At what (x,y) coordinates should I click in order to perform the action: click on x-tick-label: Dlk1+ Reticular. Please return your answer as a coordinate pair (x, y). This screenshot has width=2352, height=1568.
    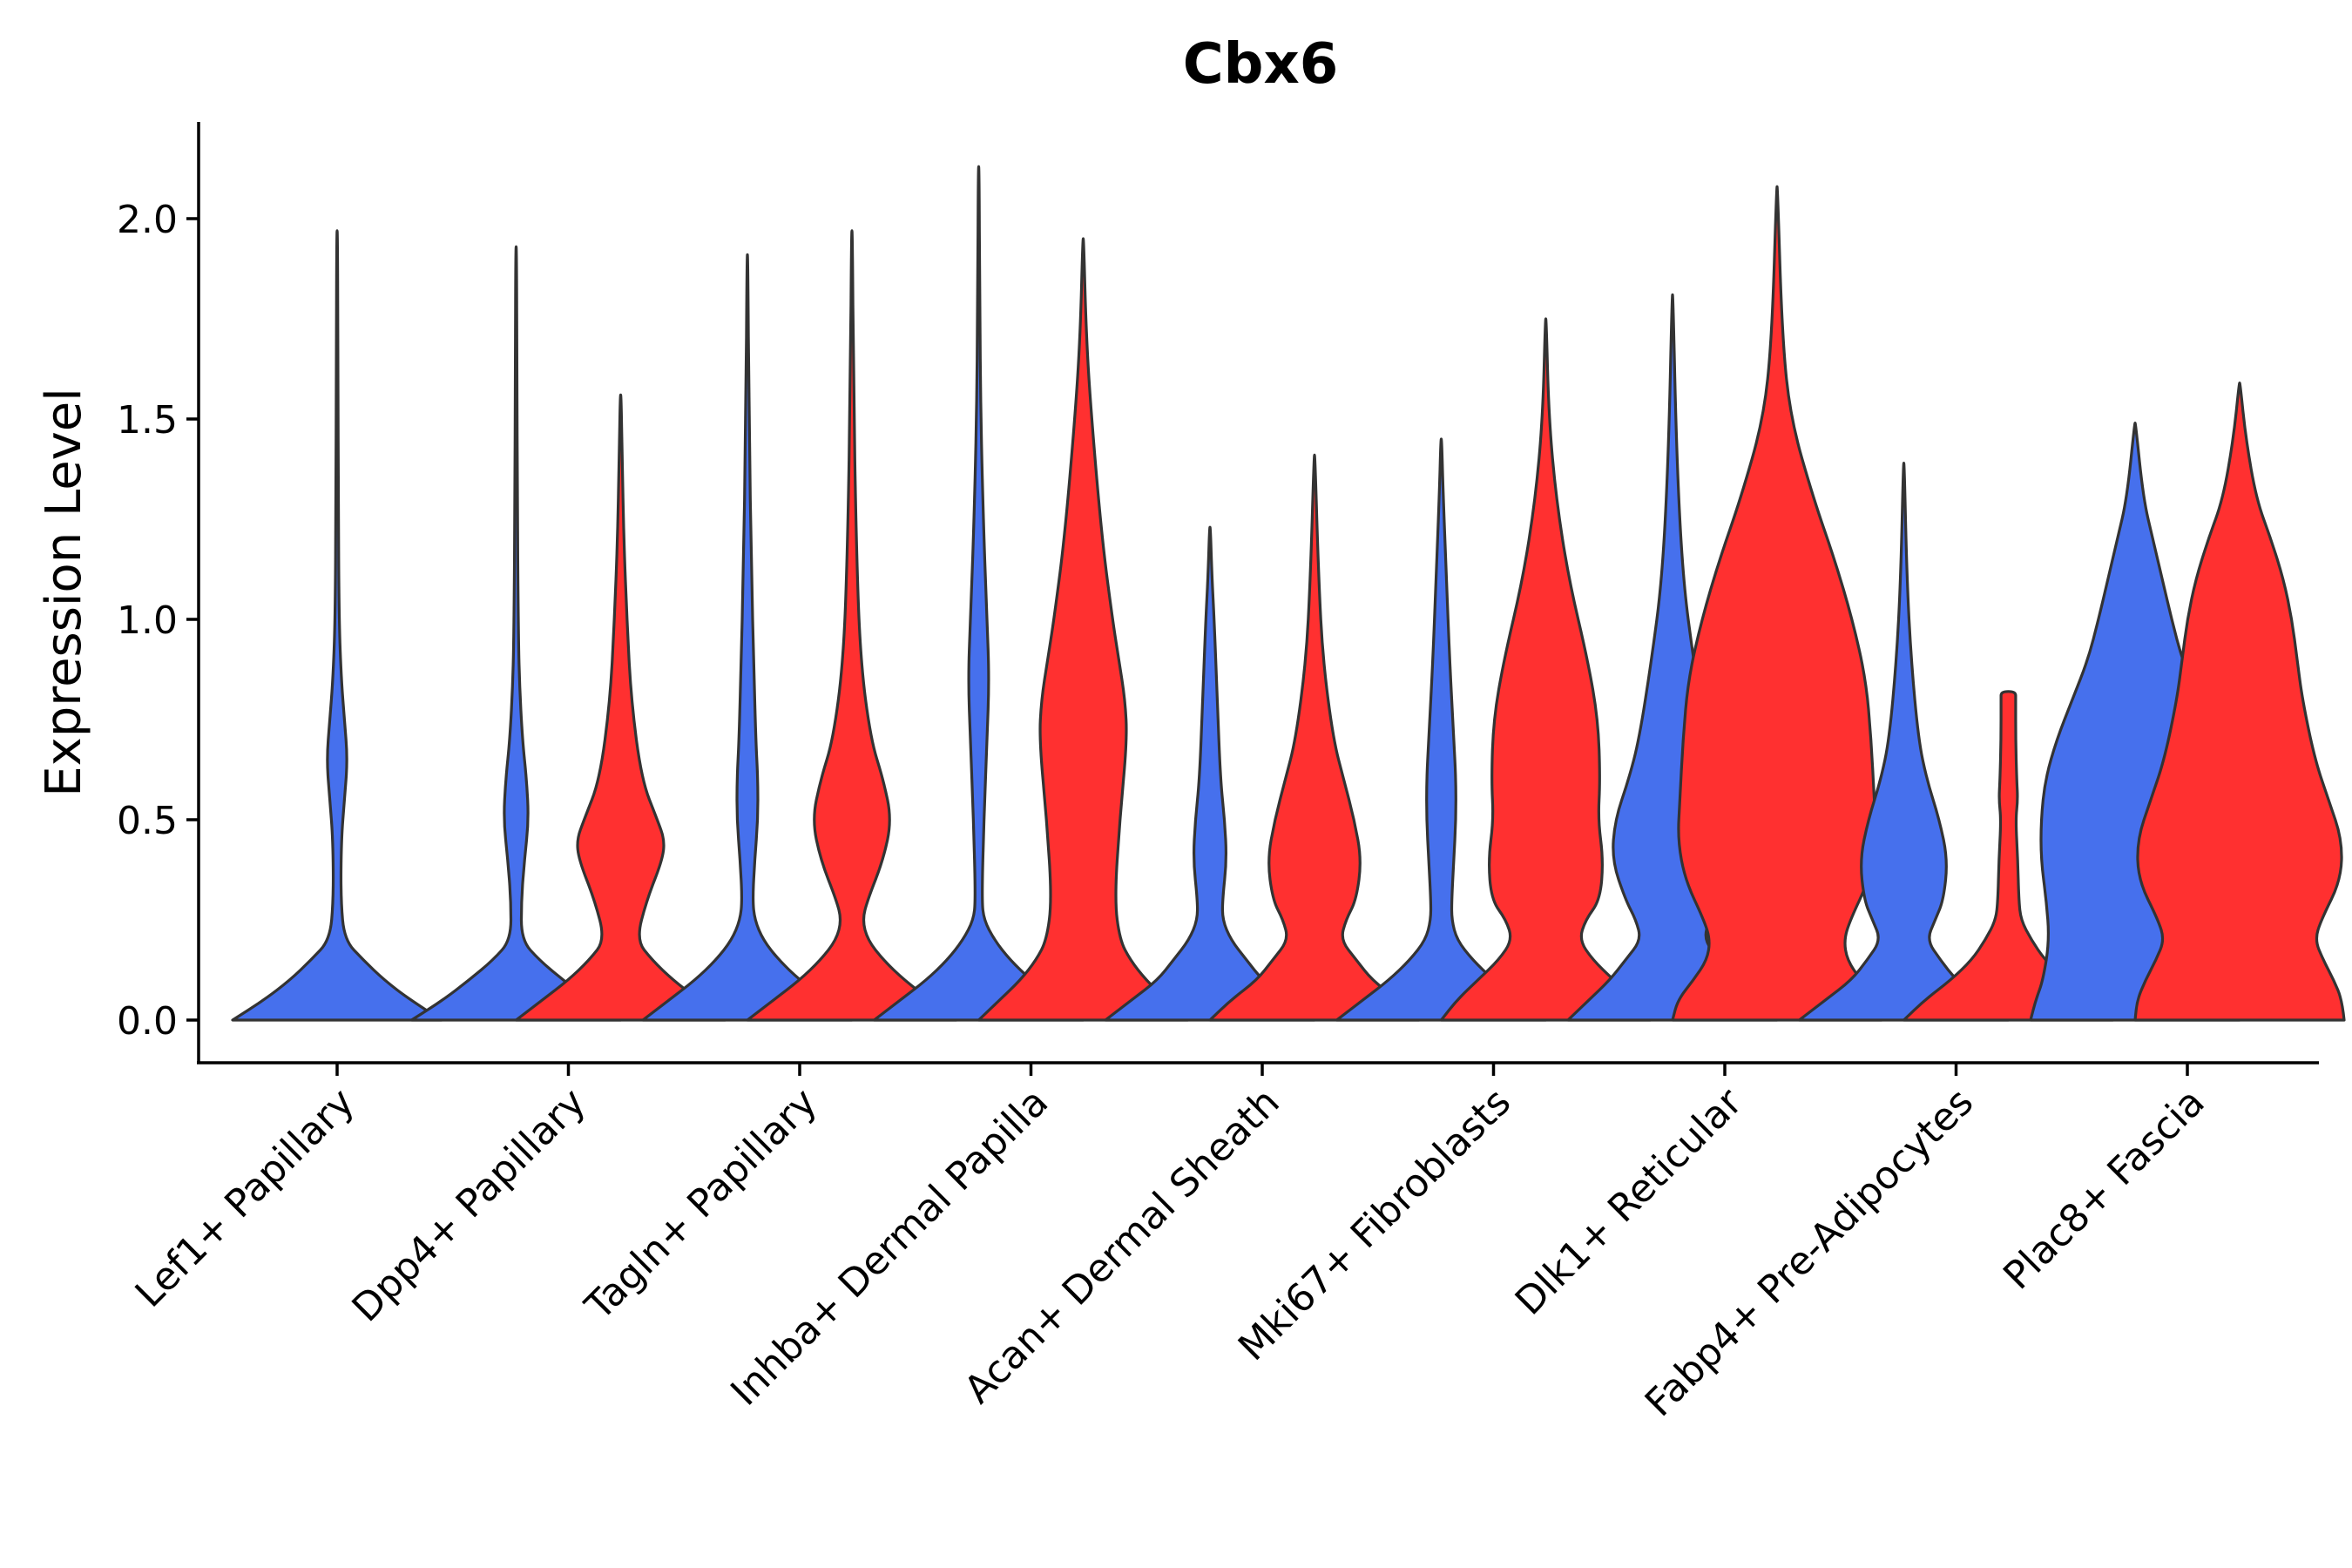
    Looking at the image, I should click on (1629, 1201).